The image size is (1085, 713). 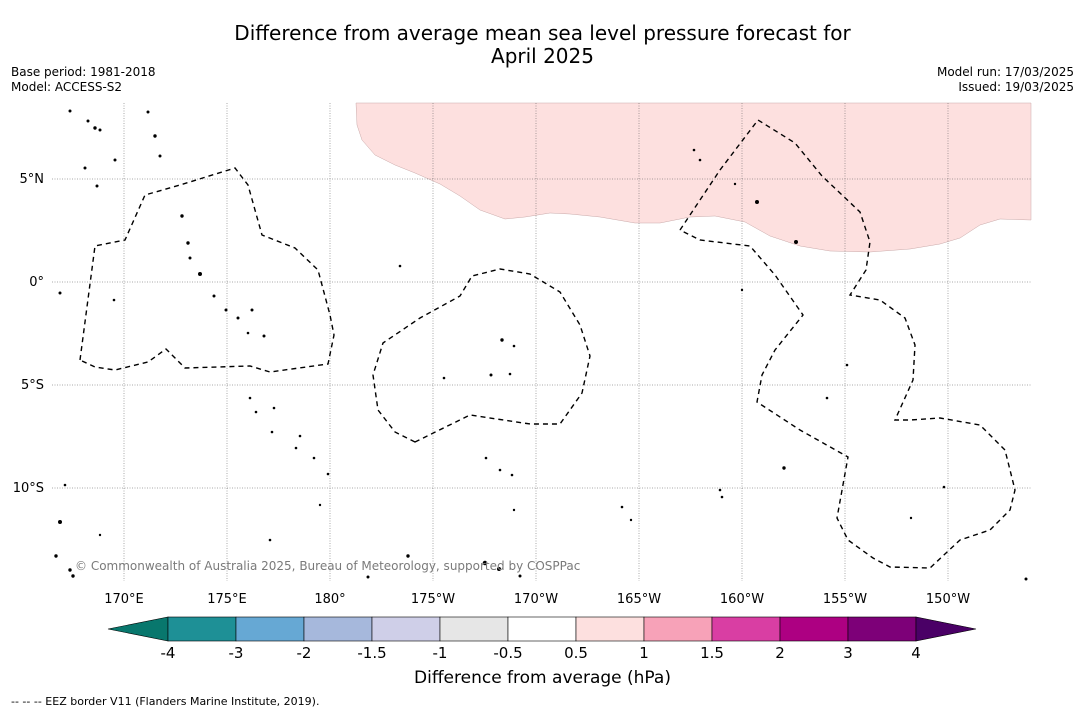 What do you see at coordinates (32, 385) in the screenshot?
I see `lat-label: 5°S` at bounding box center [32, 385].